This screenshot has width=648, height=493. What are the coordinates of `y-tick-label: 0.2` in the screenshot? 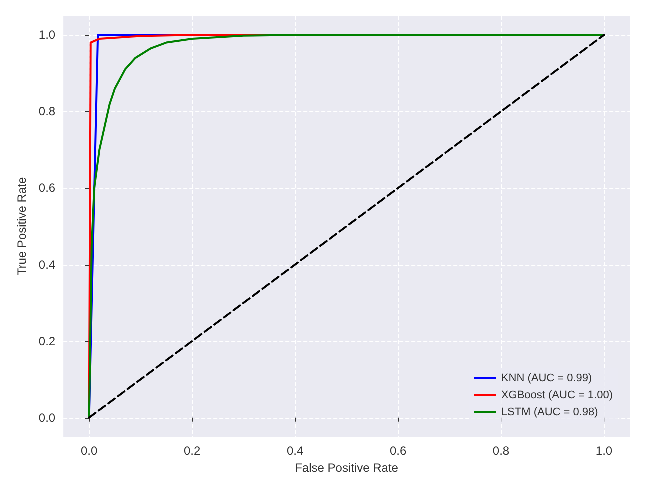 It's located at (47, 341).